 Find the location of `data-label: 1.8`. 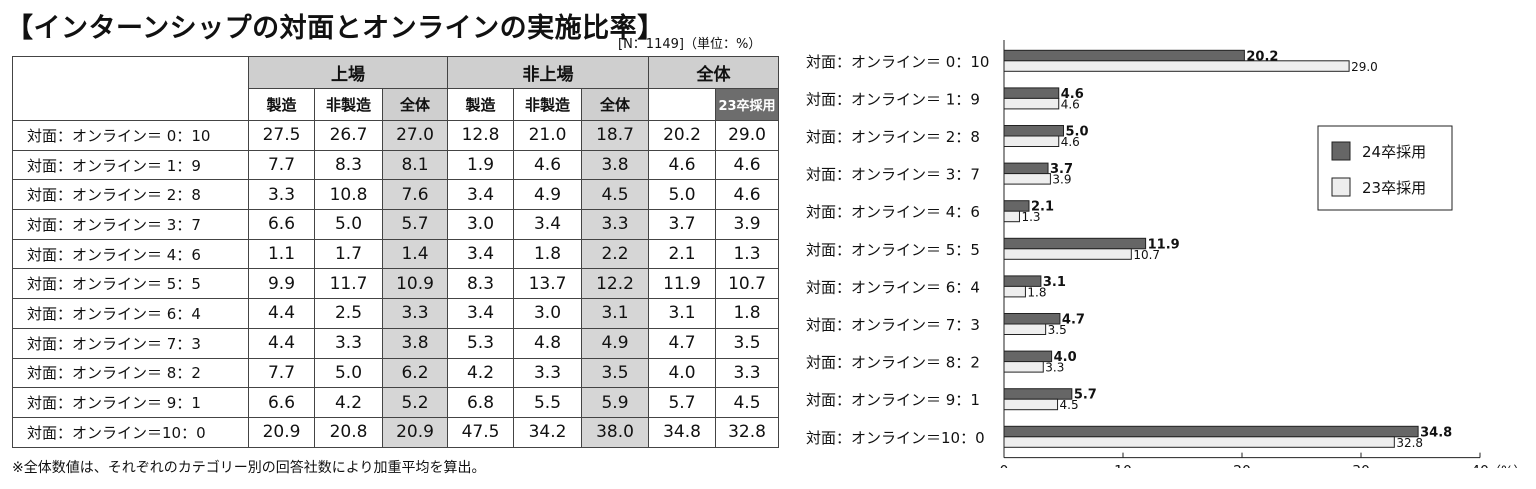

data-label: 1.8 is located at coordinates (1036, 292).